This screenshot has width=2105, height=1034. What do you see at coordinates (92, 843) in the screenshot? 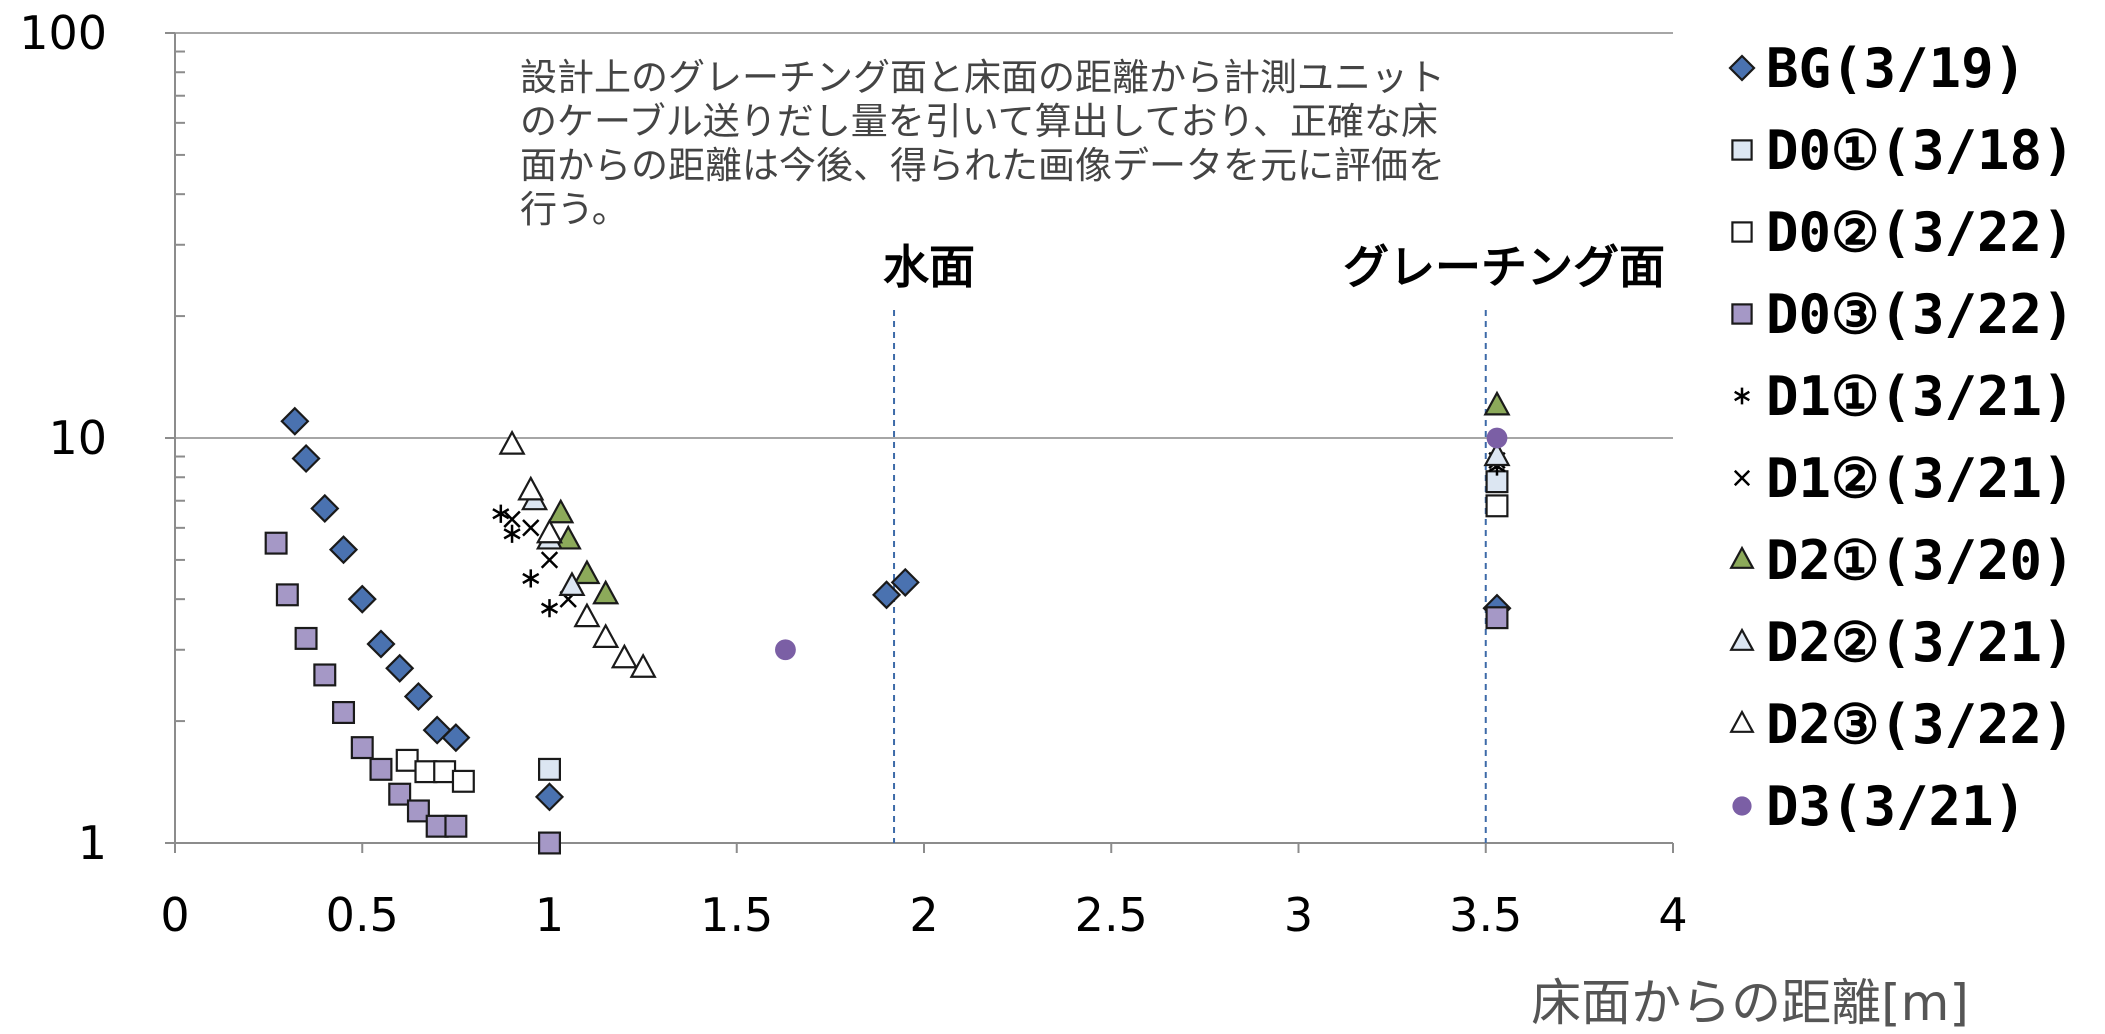
I see `y-tick-label: 1` at bounding box center [92, 843].